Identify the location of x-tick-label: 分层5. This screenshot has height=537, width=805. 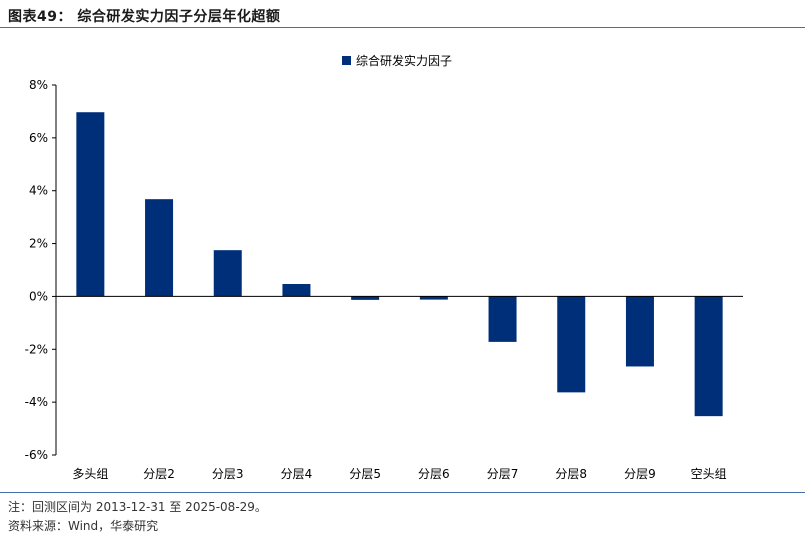
(365, 474).